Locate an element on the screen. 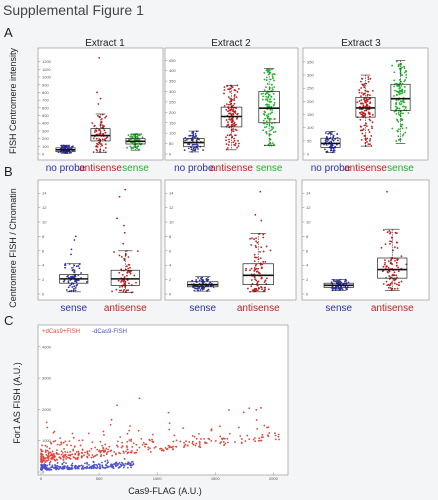  y-tick-label: 100 is located at coordinates (172, 133).